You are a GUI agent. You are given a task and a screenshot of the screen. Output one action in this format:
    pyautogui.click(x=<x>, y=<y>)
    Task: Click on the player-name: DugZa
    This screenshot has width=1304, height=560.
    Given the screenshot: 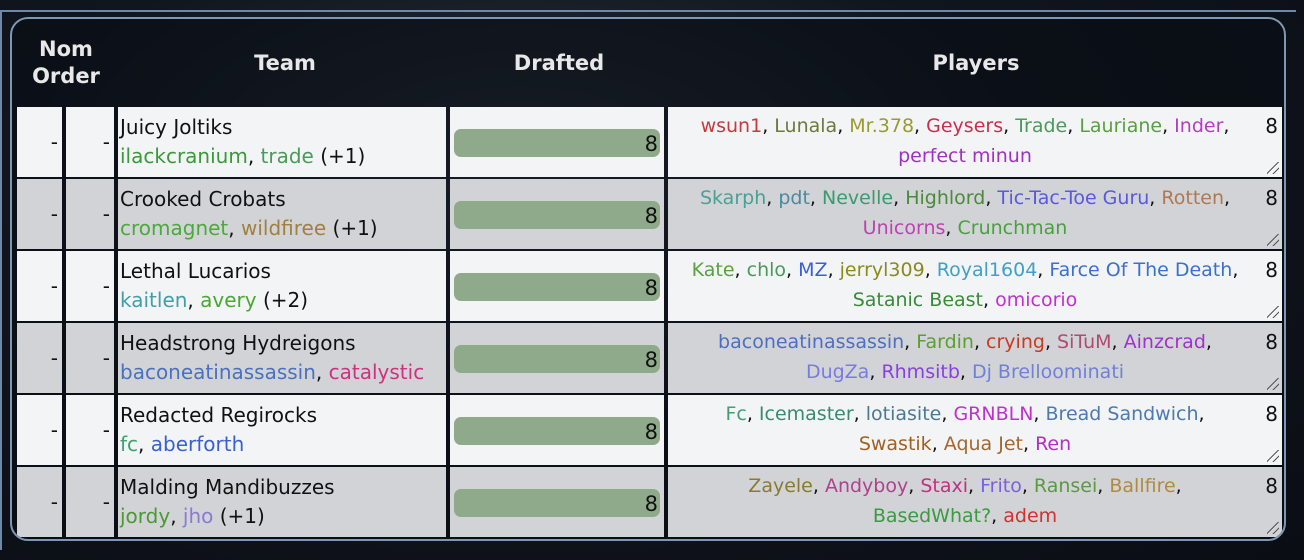 What is the action you would take?
    pyautogui.click(x=837, y=372)
    